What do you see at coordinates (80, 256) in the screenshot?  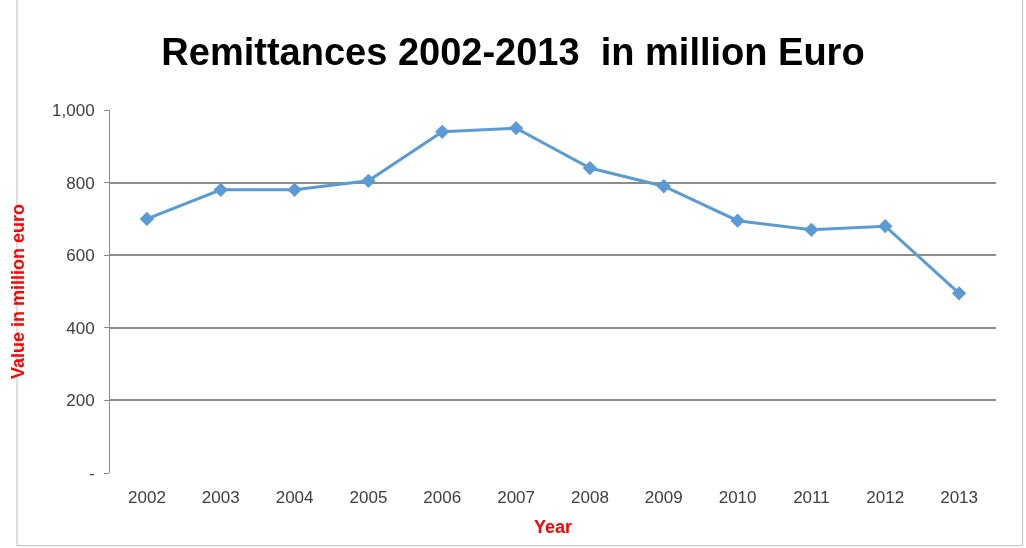 I see `y-tick-label: 600` at bounding box center [80, 256].